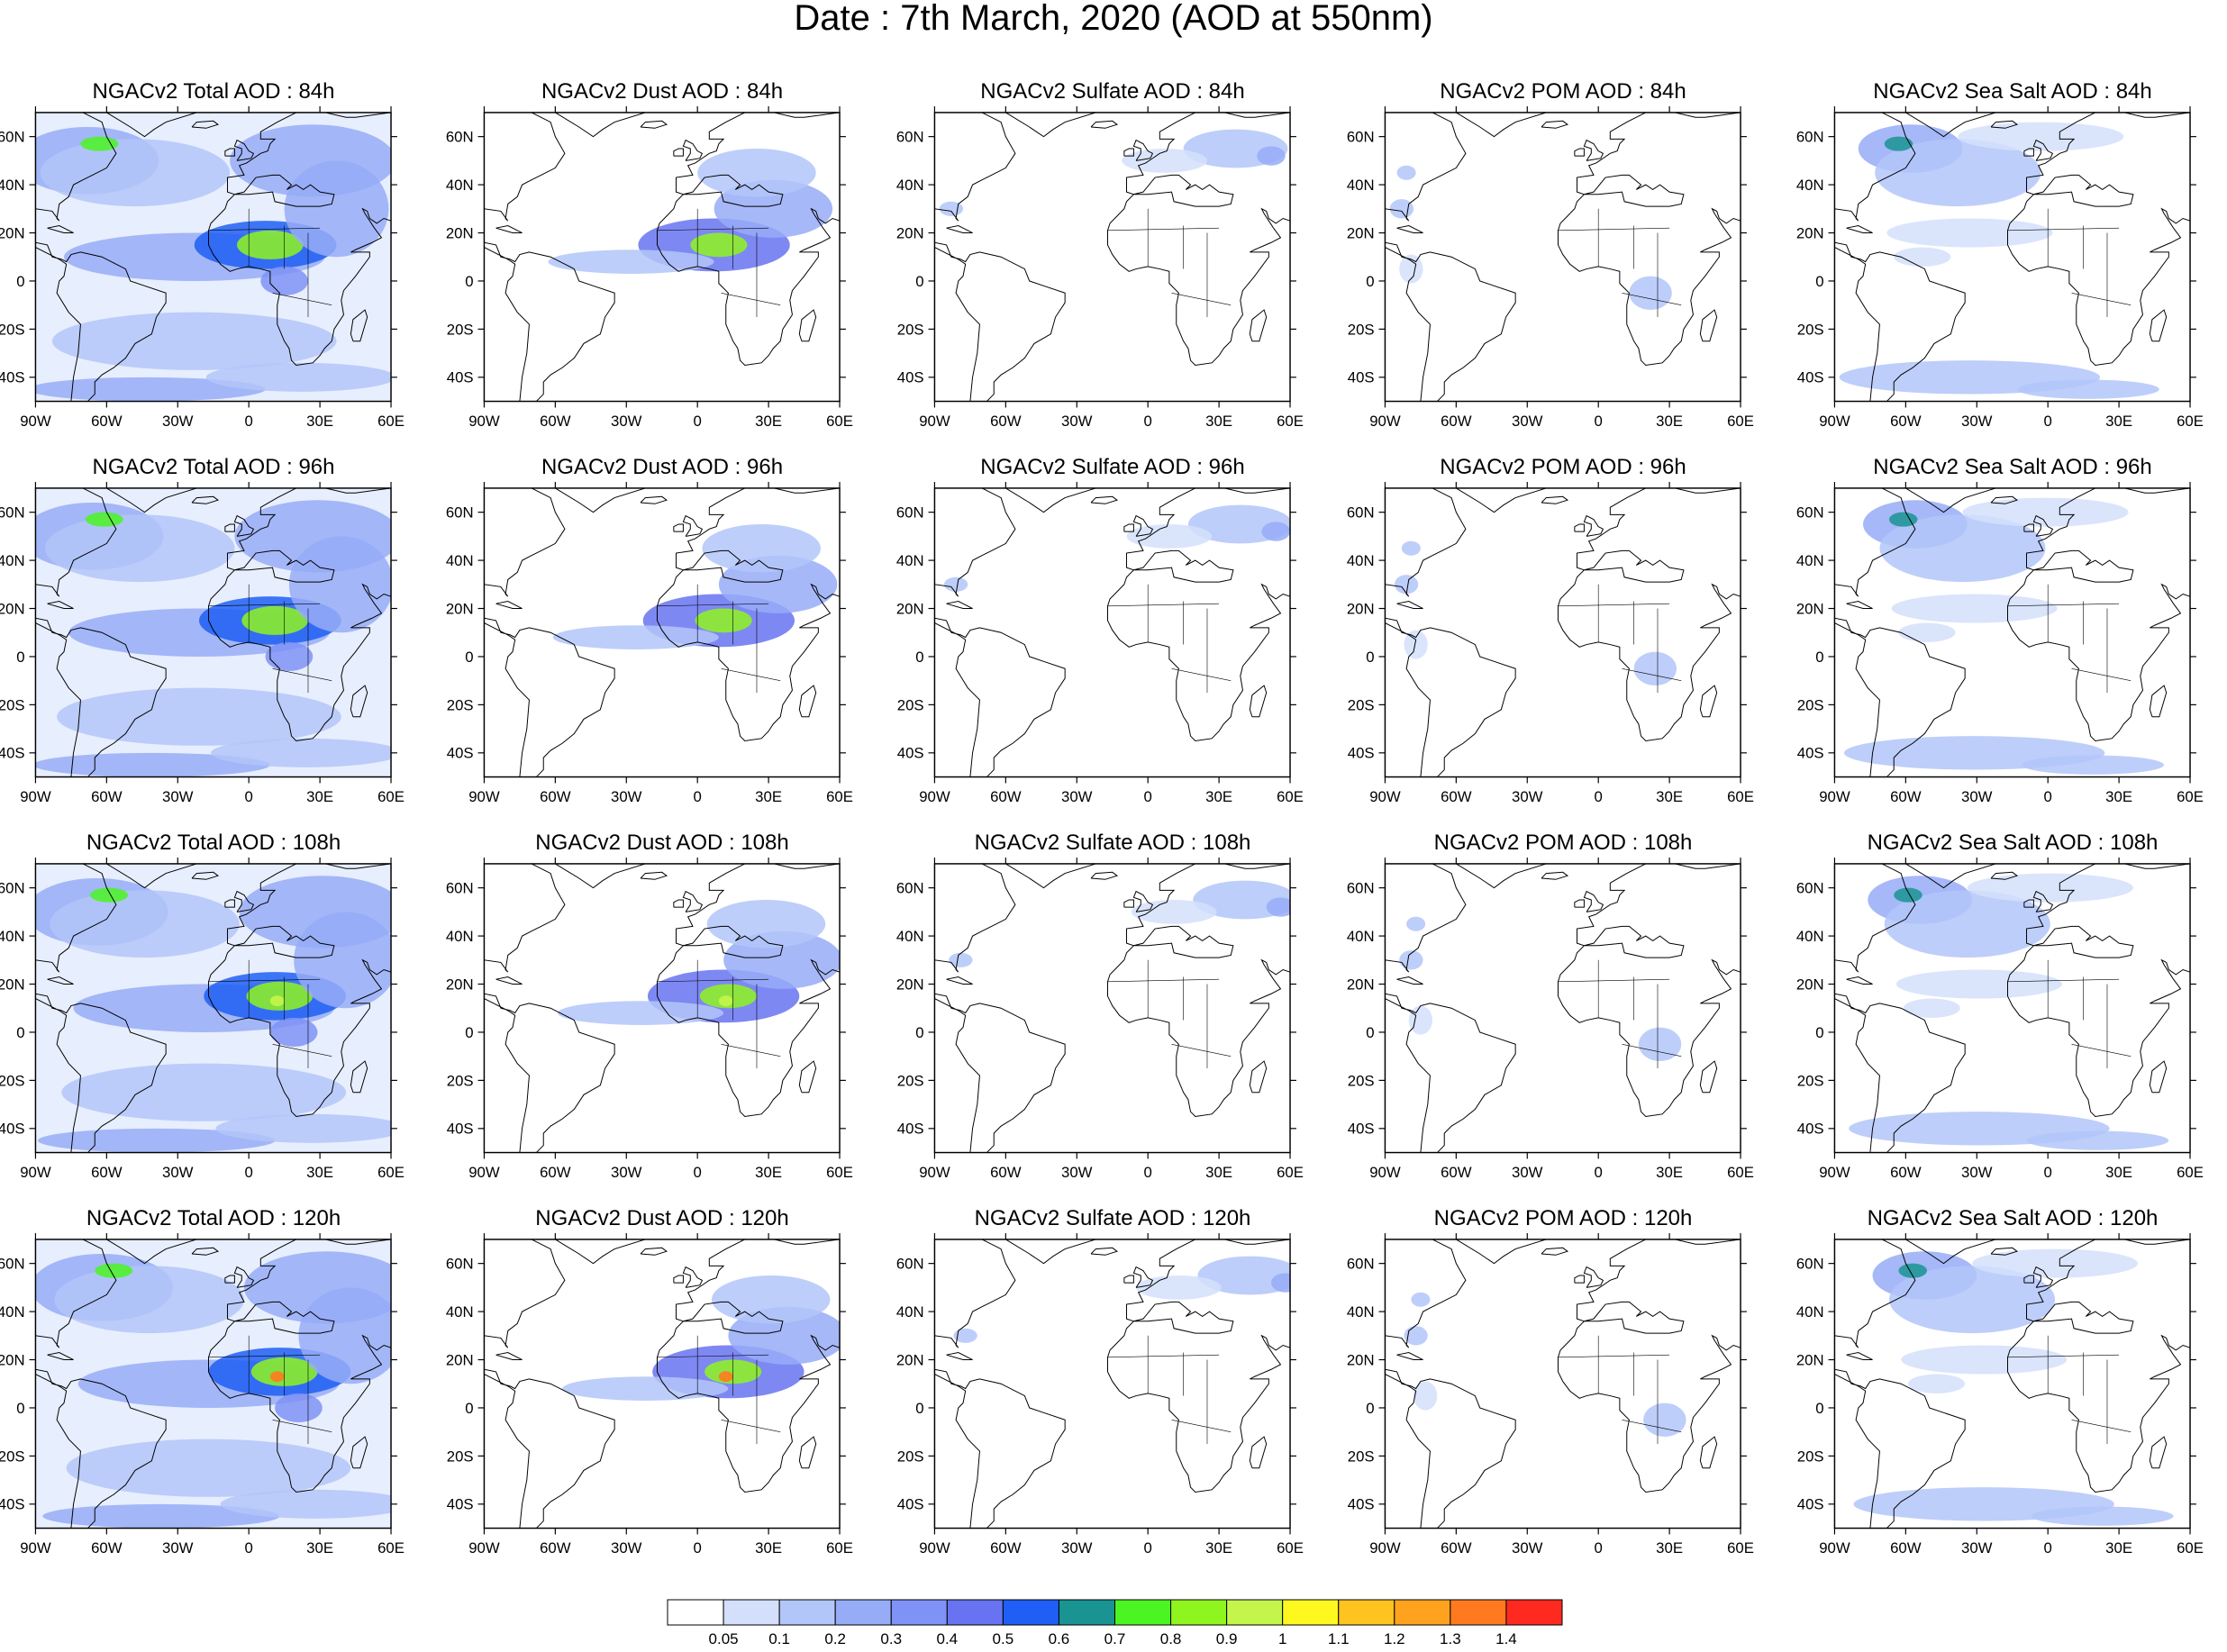  Describe the element at coordinates (891, 1638) in the screenshot. I see `colorbar-label: 0.3` at that location.